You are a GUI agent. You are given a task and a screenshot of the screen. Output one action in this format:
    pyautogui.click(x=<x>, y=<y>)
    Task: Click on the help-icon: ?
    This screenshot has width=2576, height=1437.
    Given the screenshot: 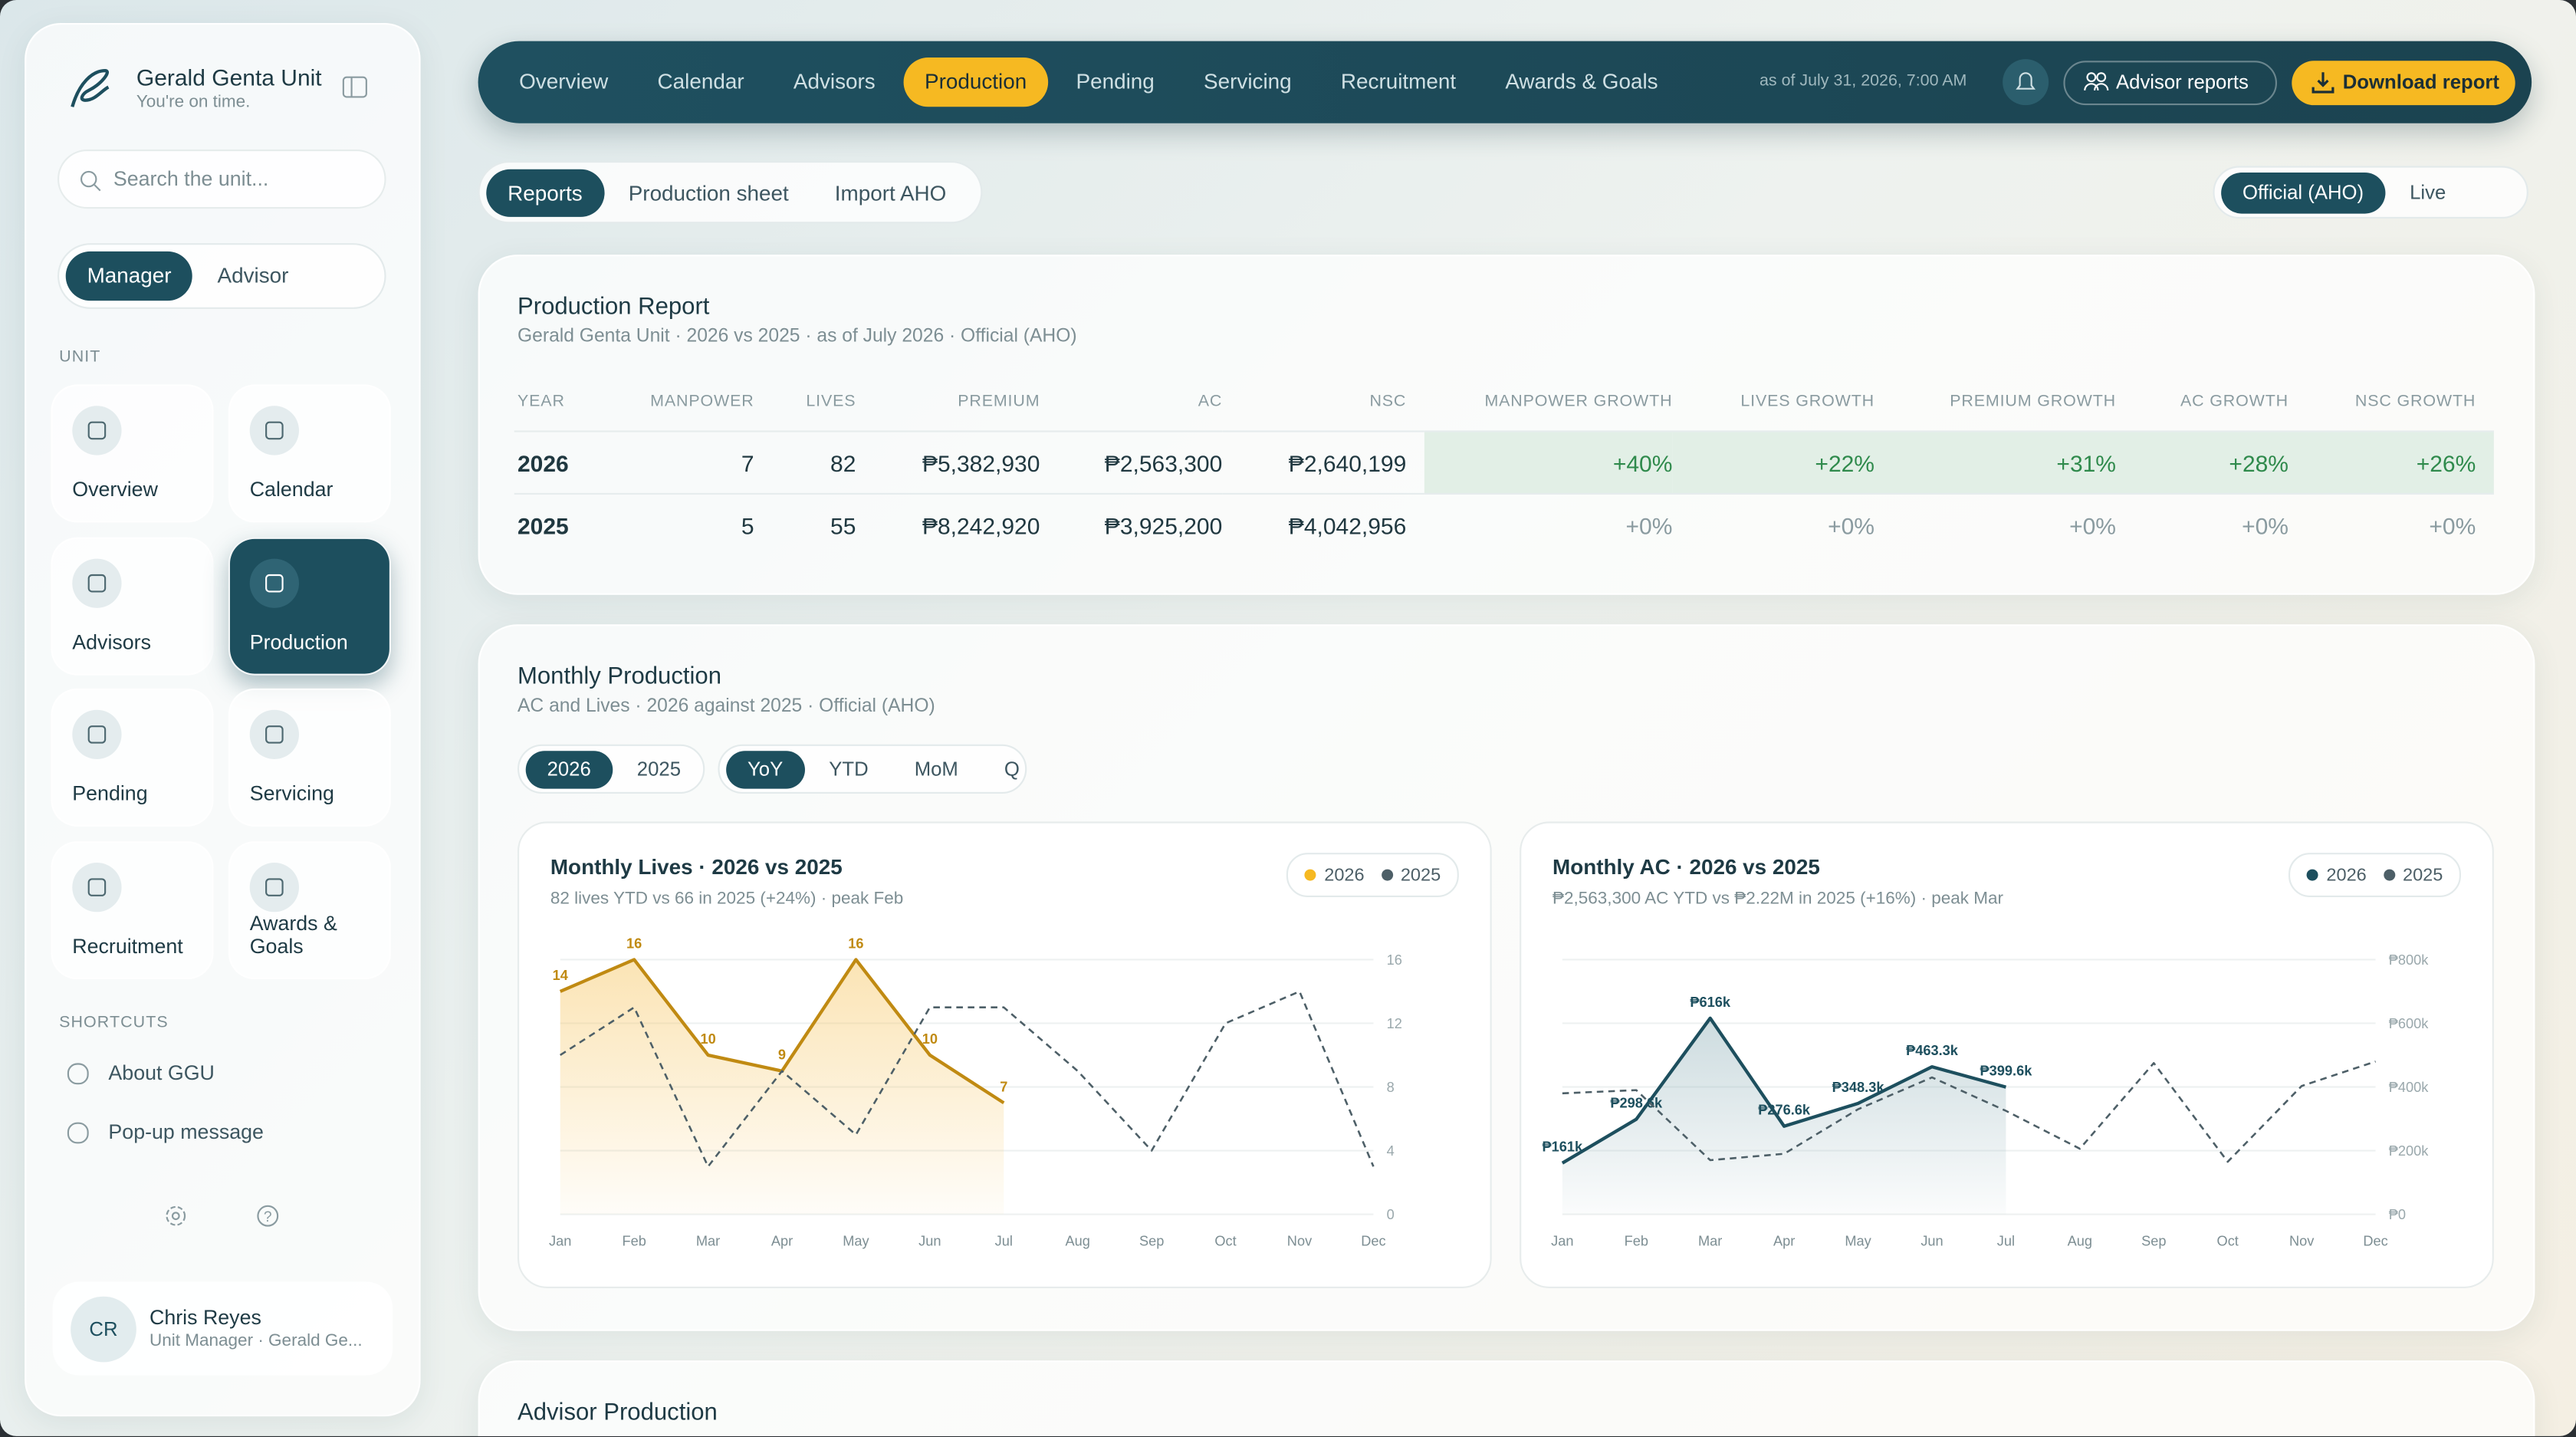 What is the action you would take?
    pyautogui.click(x=268, y=1216)
    